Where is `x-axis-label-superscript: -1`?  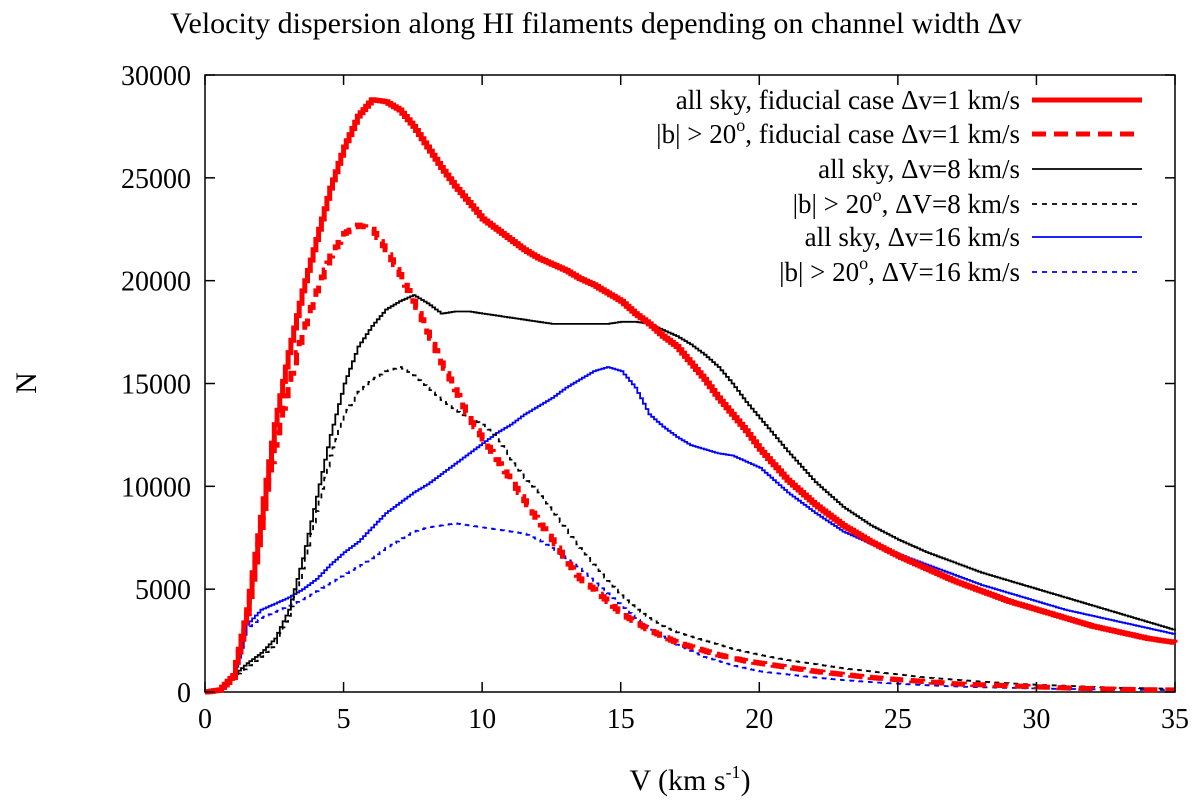
x-axis-label-superscript: -1 is located at coordinates (733, 772).